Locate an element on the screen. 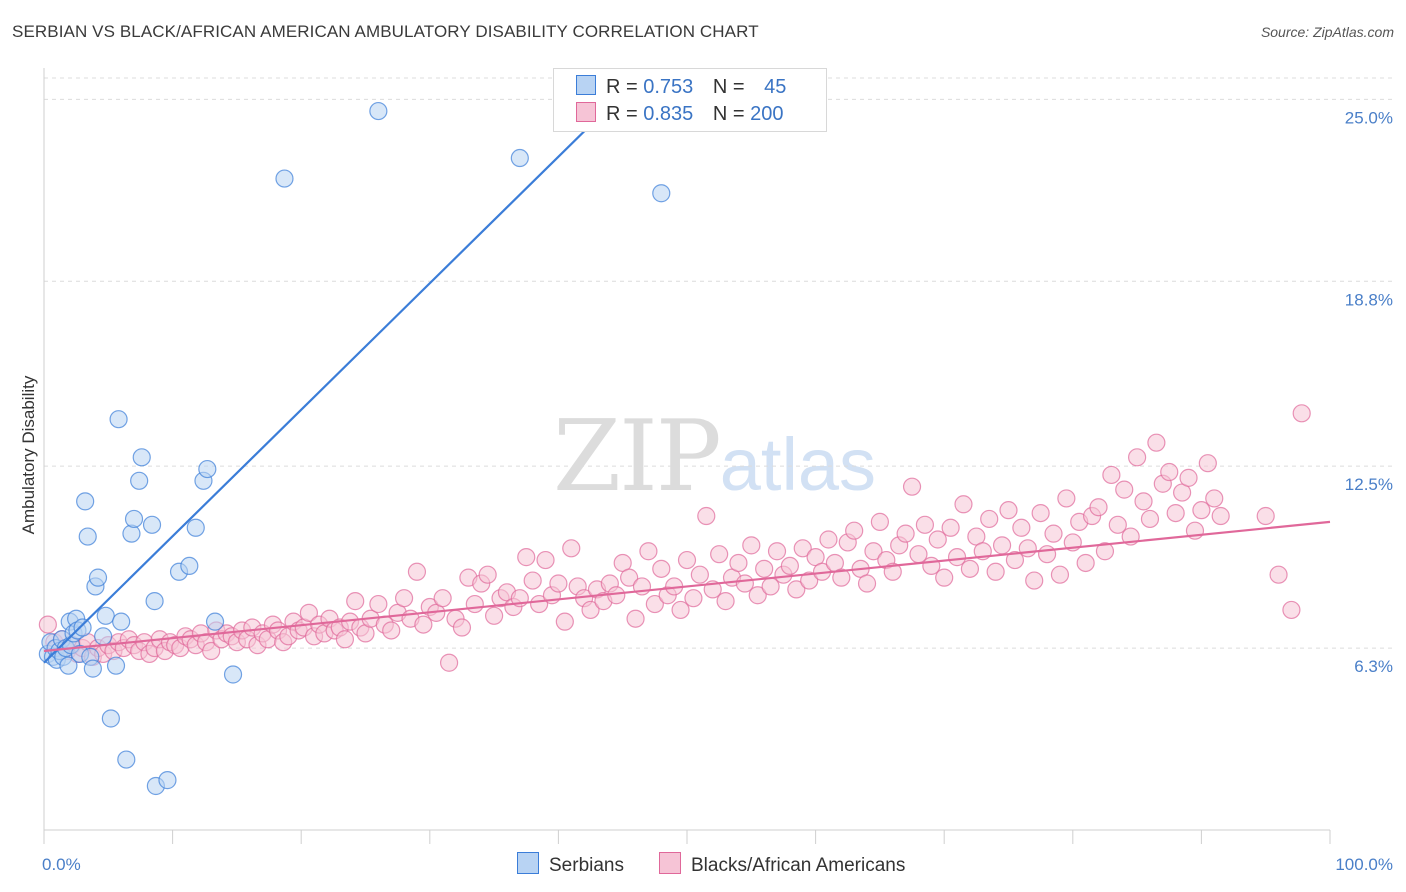  x-tick-label-max: 100.0% is located at coordinates (1364, 864).